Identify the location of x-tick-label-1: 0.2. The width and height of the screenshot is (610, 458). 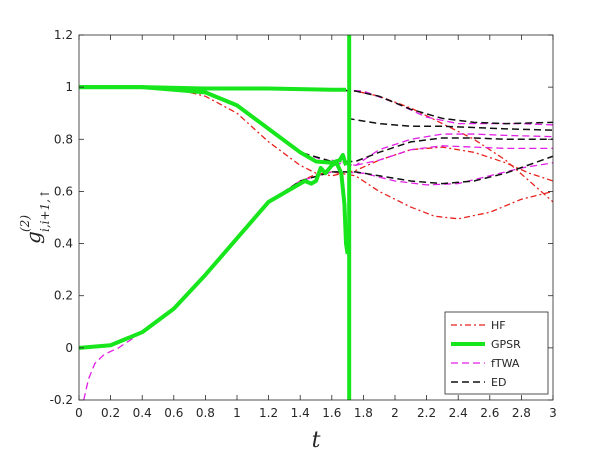
(110, 413).